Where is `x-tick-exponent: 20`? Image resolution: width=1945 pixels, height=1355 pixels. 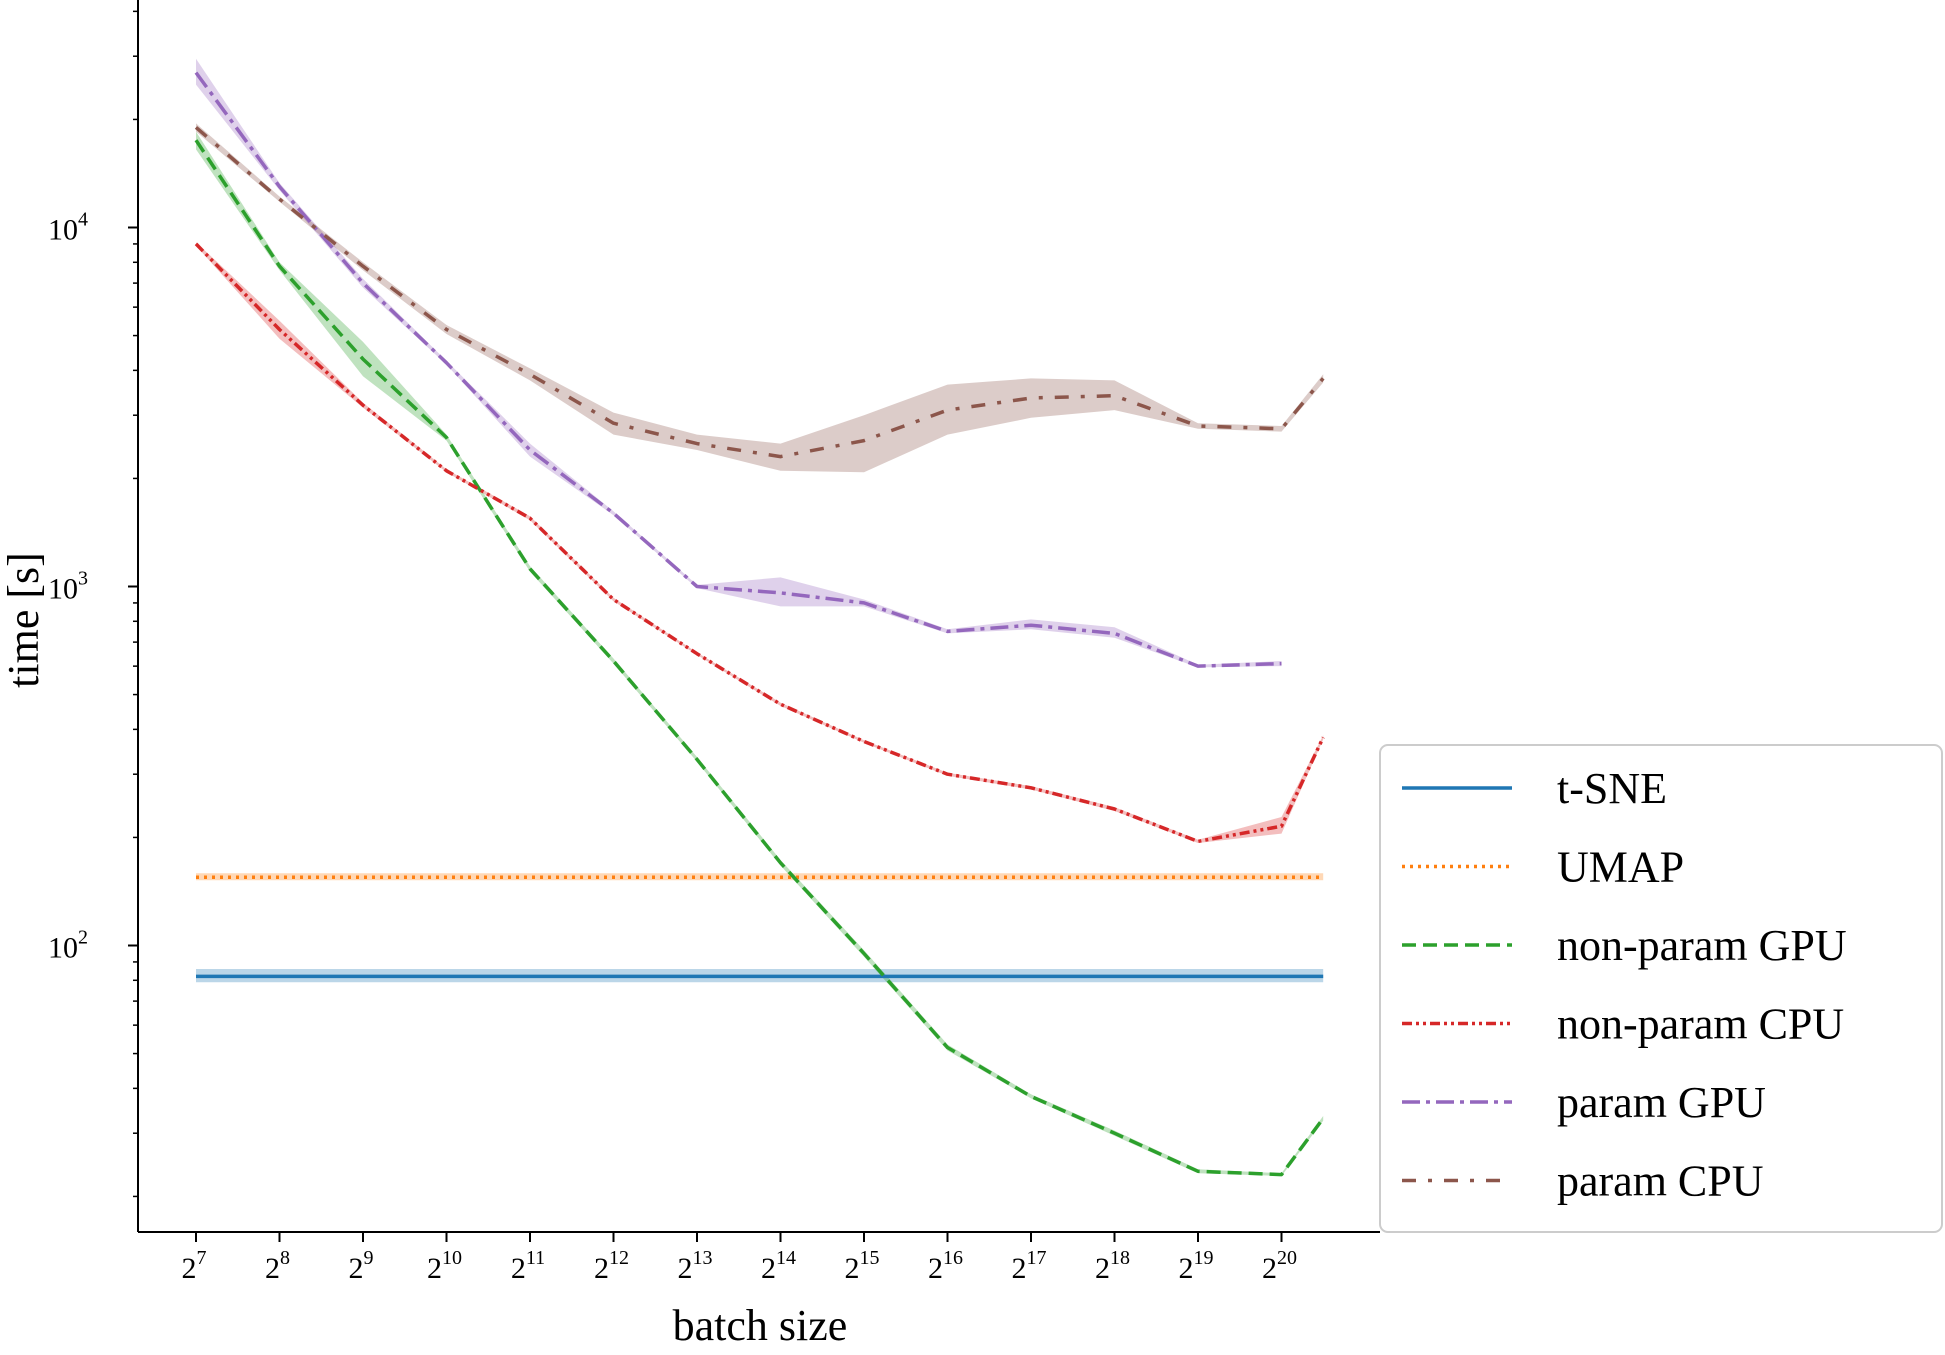
x-tick-exponent: 20 is located at coordinates (1287, 1258).